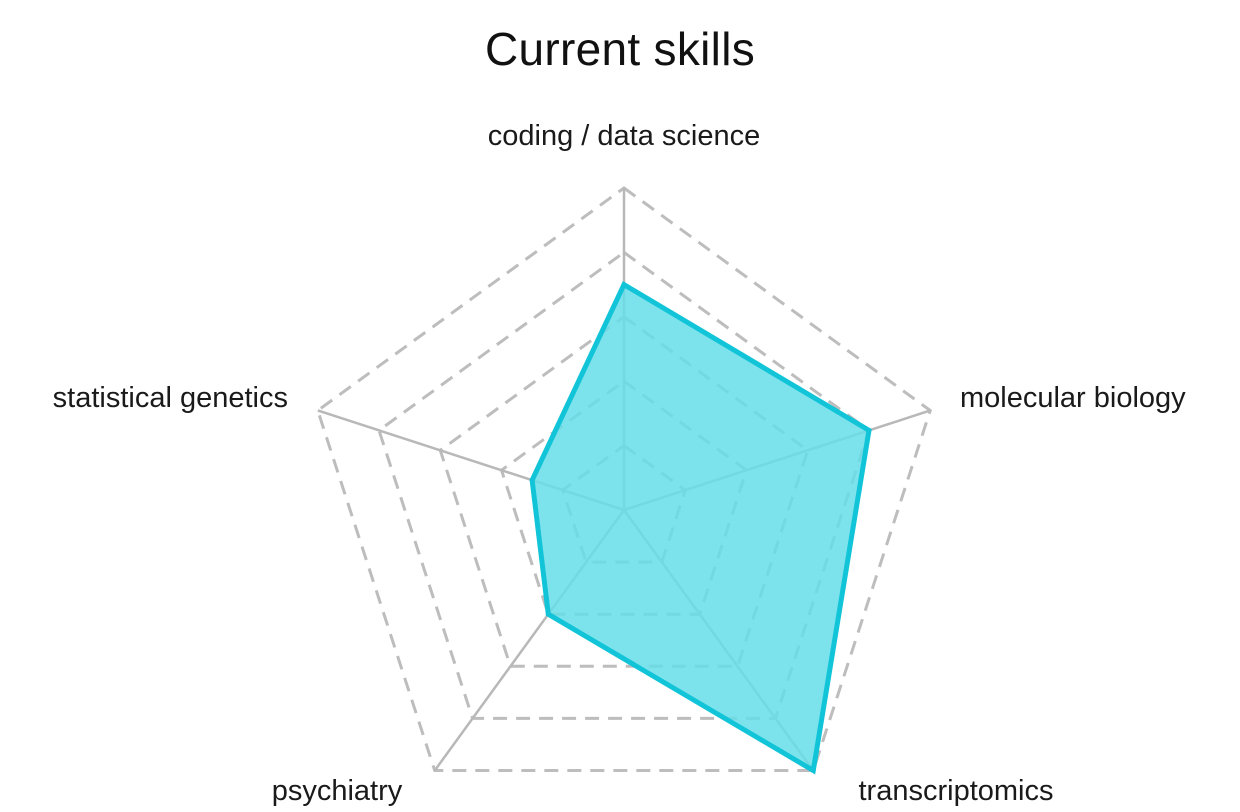 This screenshot has width=1240, height=812. Describe the element at coordinates (1073, 398) in the screenshot. I see `axis-label-2: molecular biology` at that location.